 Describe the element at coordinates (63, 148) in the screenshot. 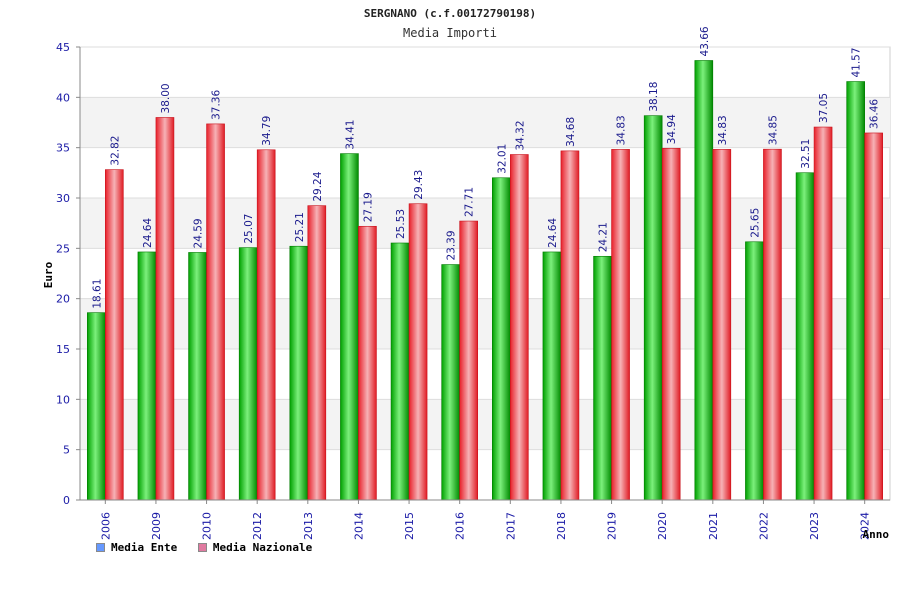

I see `y-tick-label: 35` at that location.